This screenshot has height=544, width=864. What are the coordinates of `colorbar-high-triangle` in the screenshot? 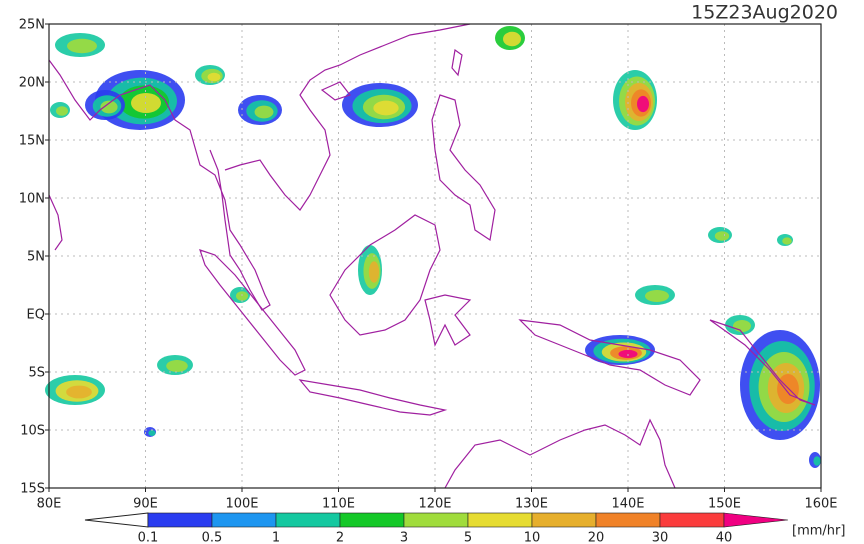 It's located at (756, 520).